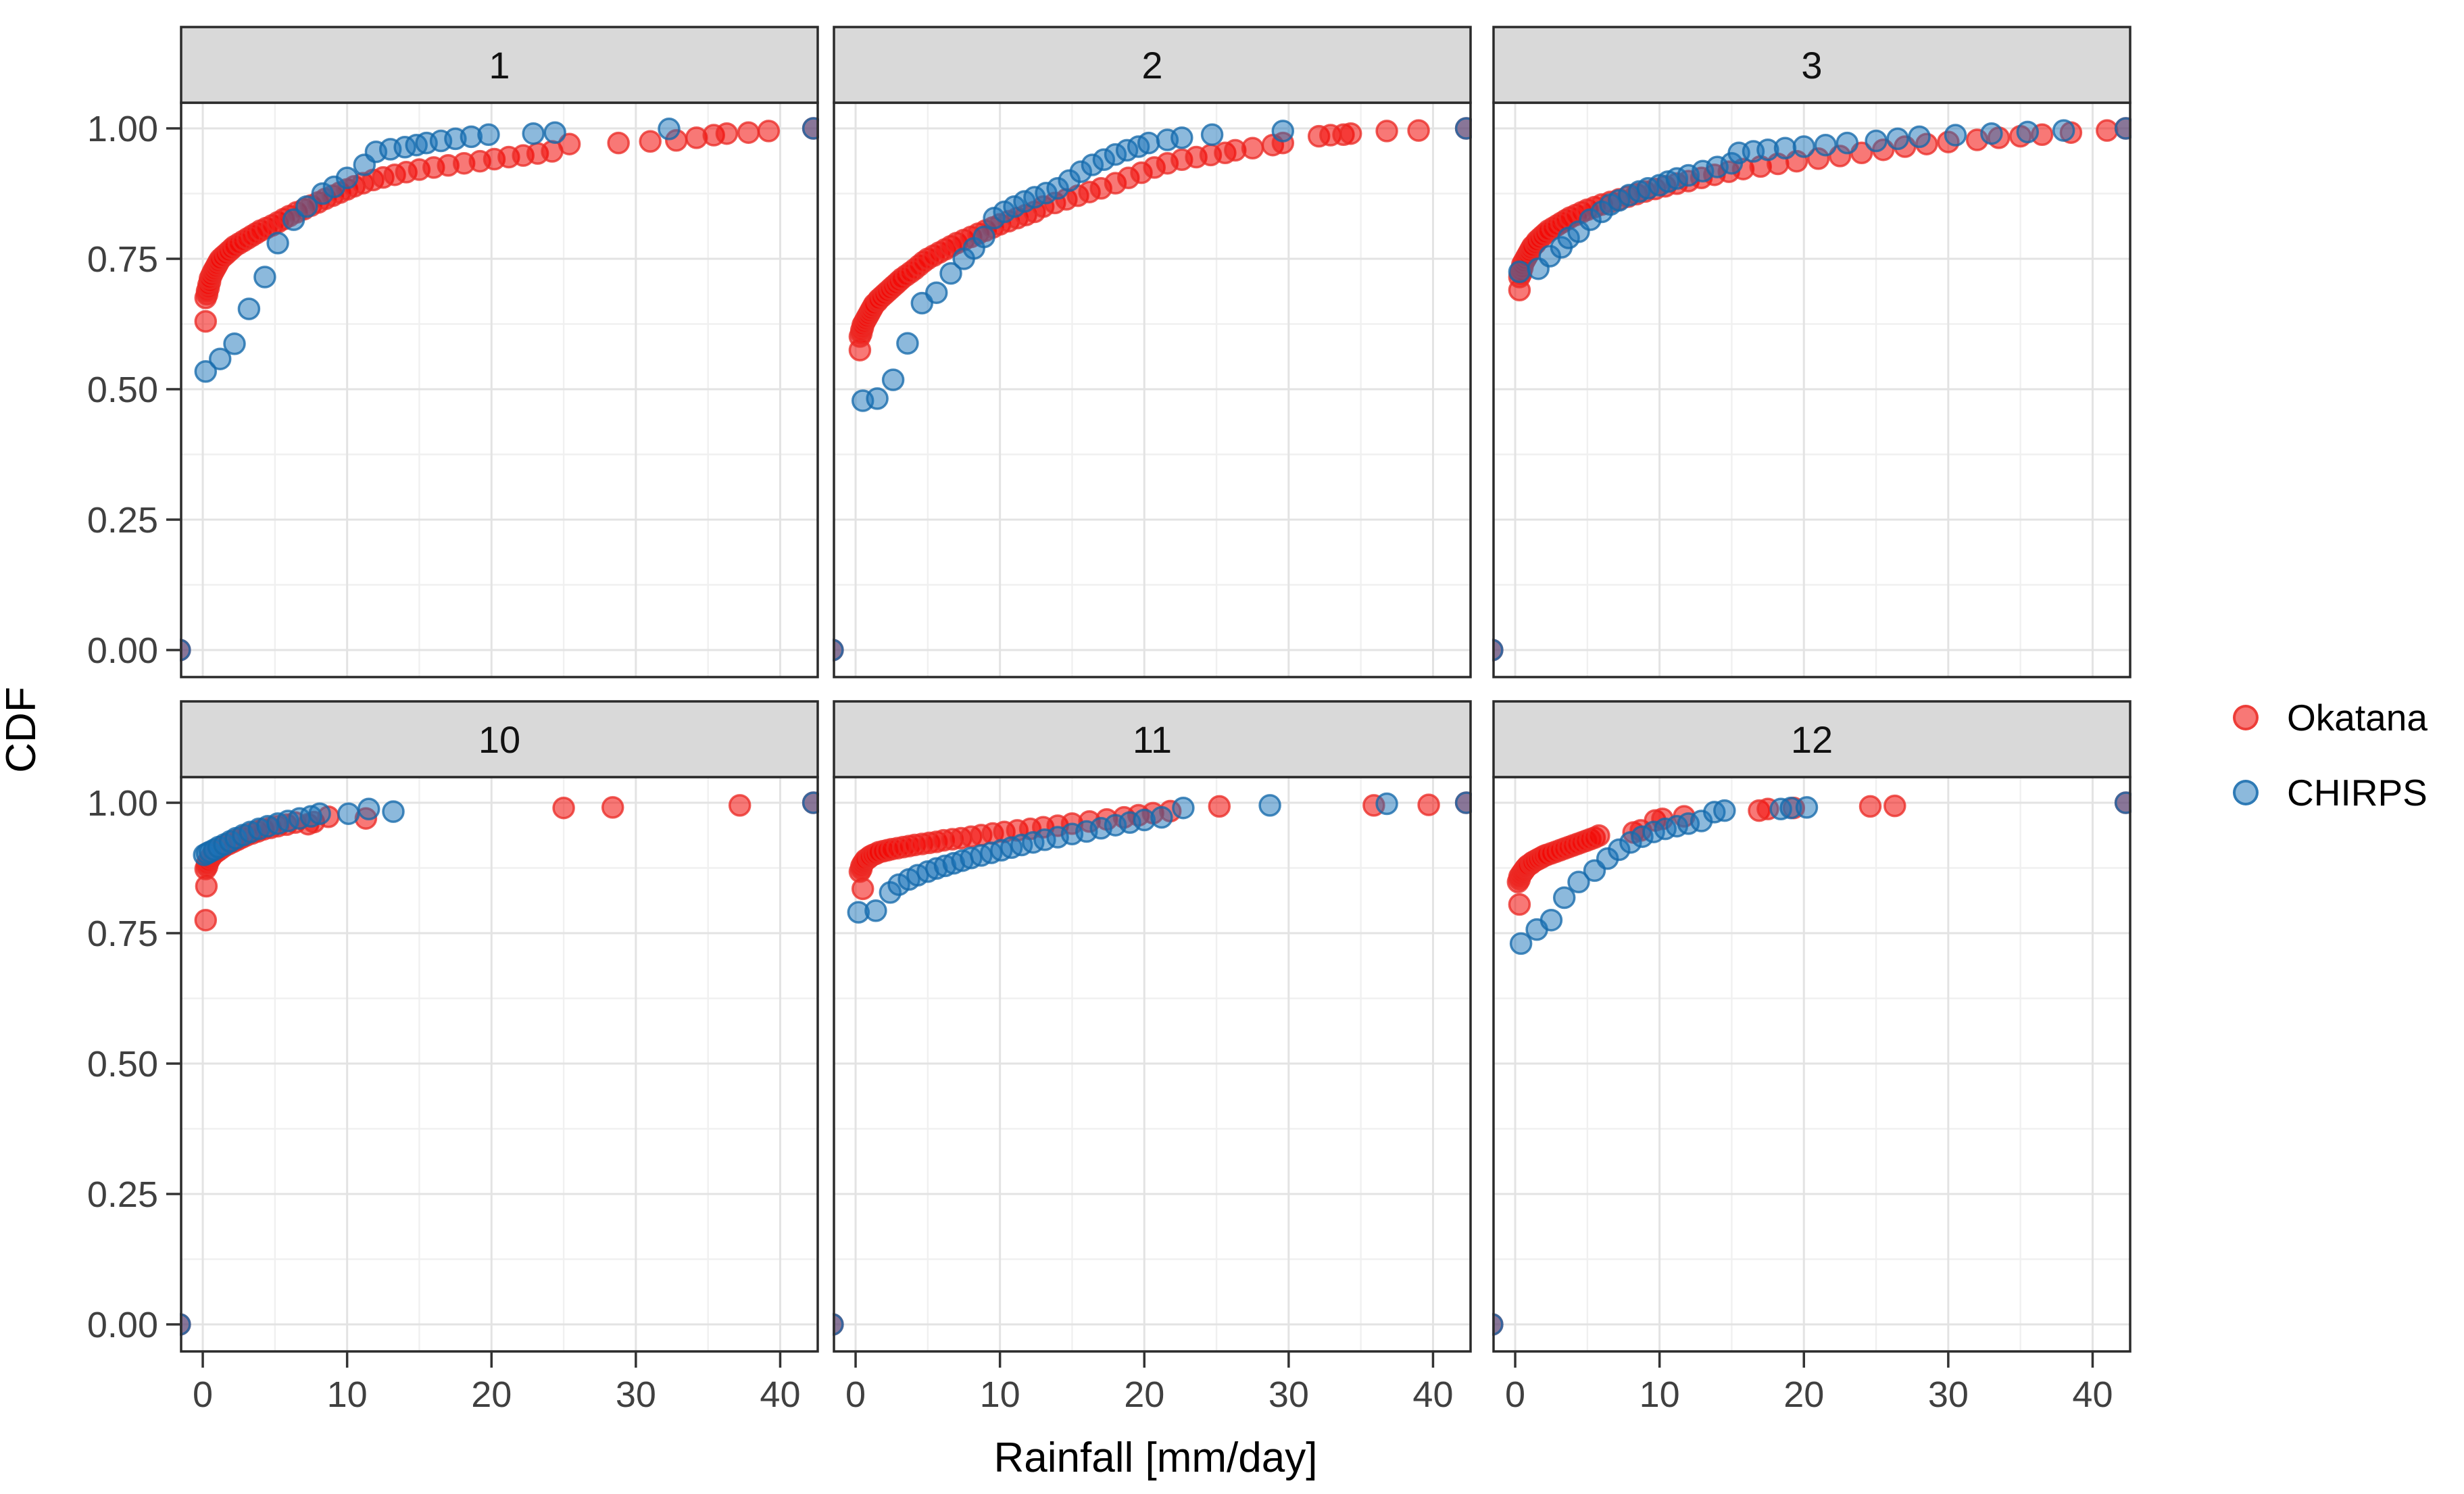 The height and width of the screenshot is (1494, 2464). I want to click on chirps-point-icon, so click(2246, 793).